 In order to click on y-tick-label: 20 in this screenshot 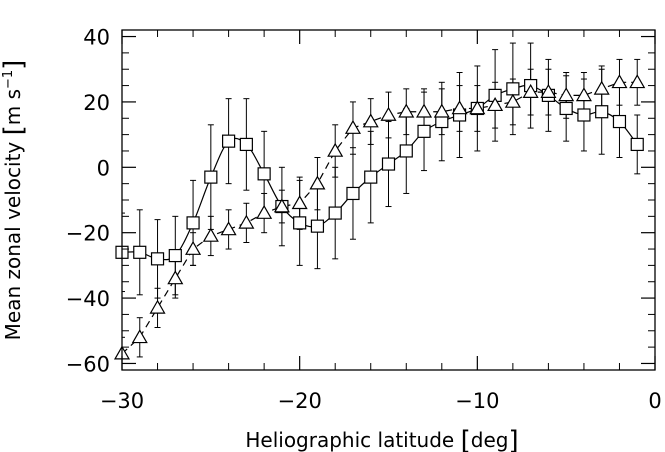, I will do `click(96, 103)`.